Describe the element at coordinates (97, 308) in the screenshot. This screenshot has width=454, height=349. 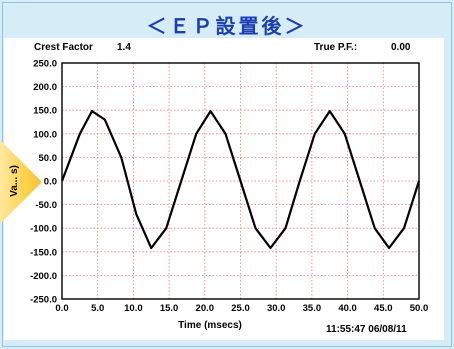
I see `x-tick-label: 5.0` at that location.